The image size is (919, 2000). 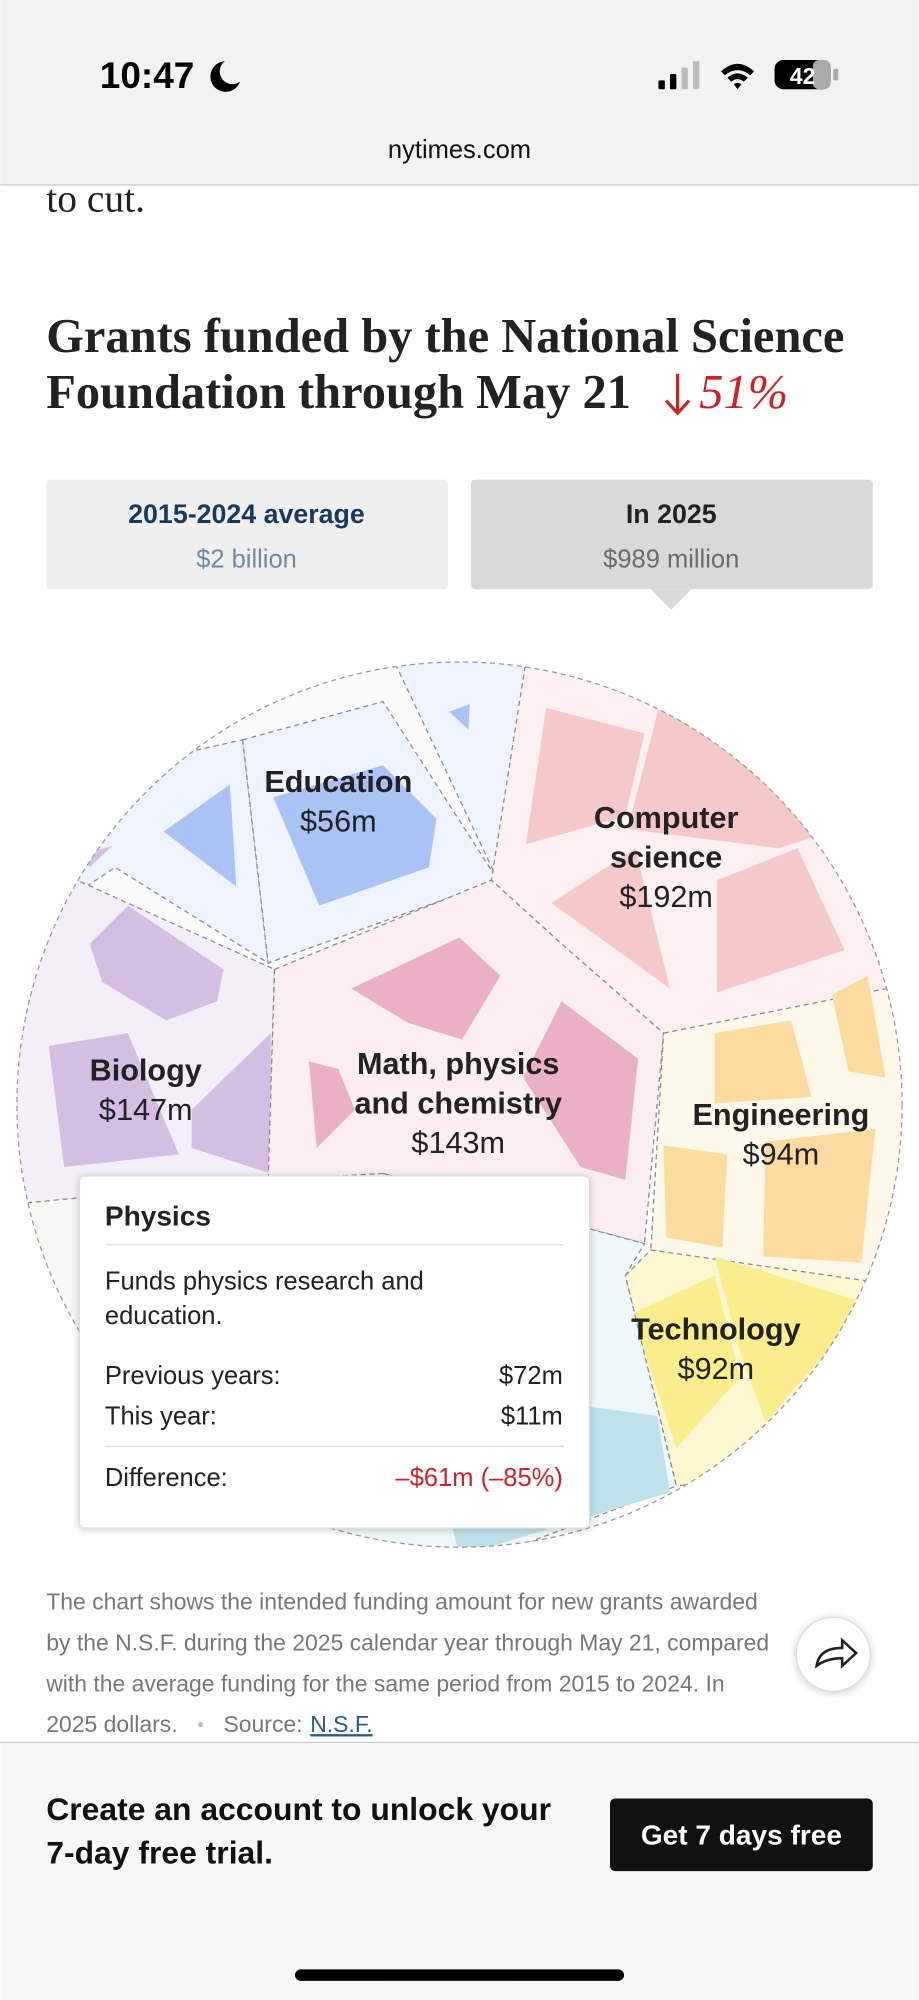 What do you see at coordinates (200, 1724) in the screenshot?
I see `separator-dot` at bounding box center [200, 1724].